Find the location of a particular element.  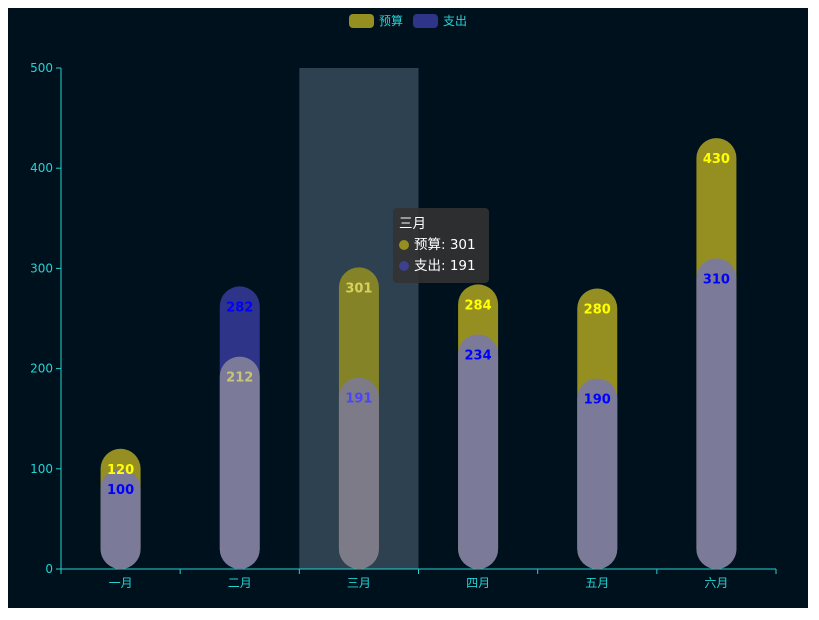

legend: 预算 支出 is located at coordinates (408, 20).